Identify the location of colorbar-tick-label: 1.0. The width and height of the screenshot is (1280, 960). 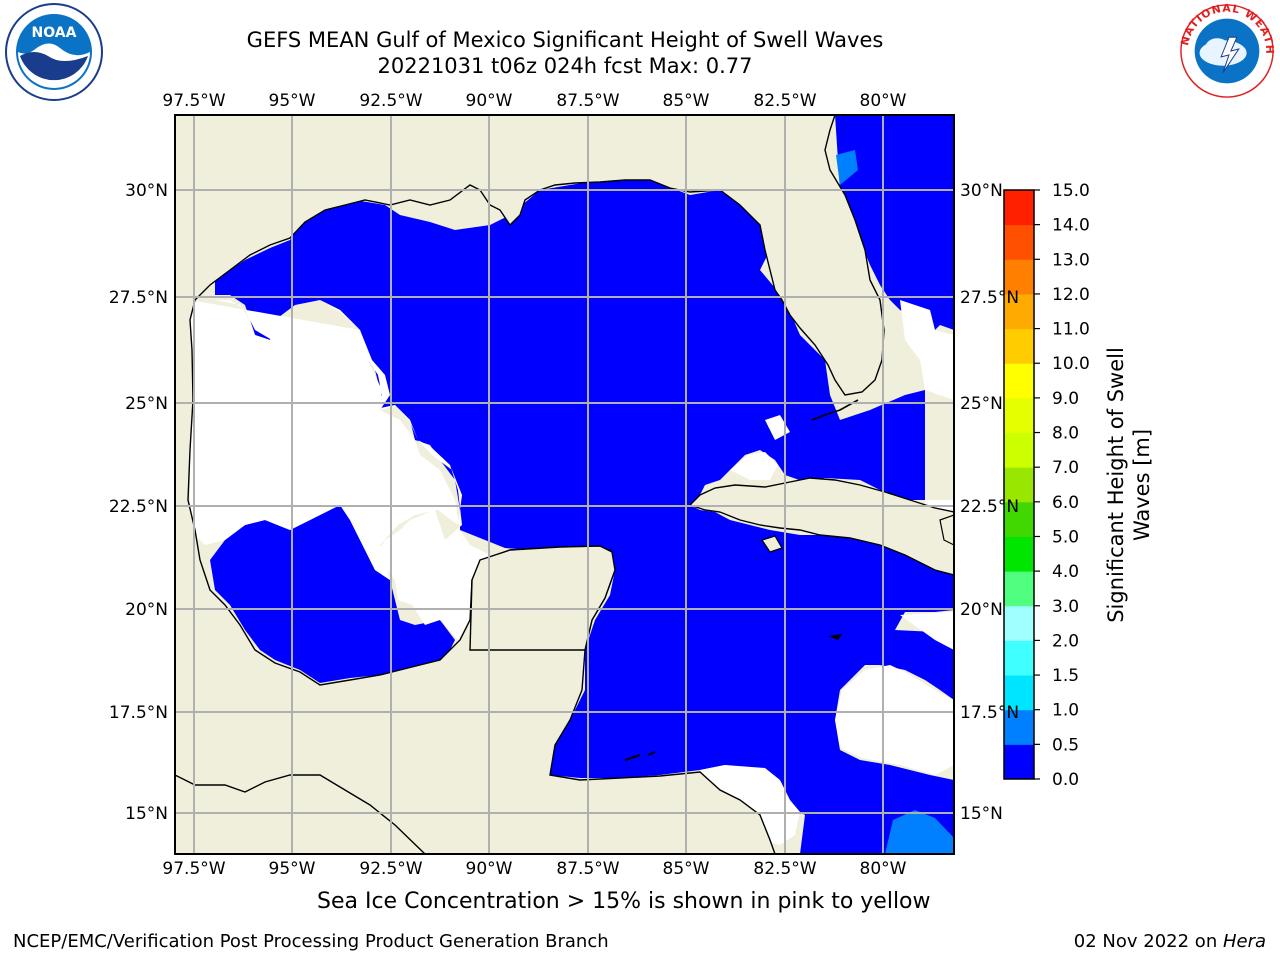
(1065, 711).